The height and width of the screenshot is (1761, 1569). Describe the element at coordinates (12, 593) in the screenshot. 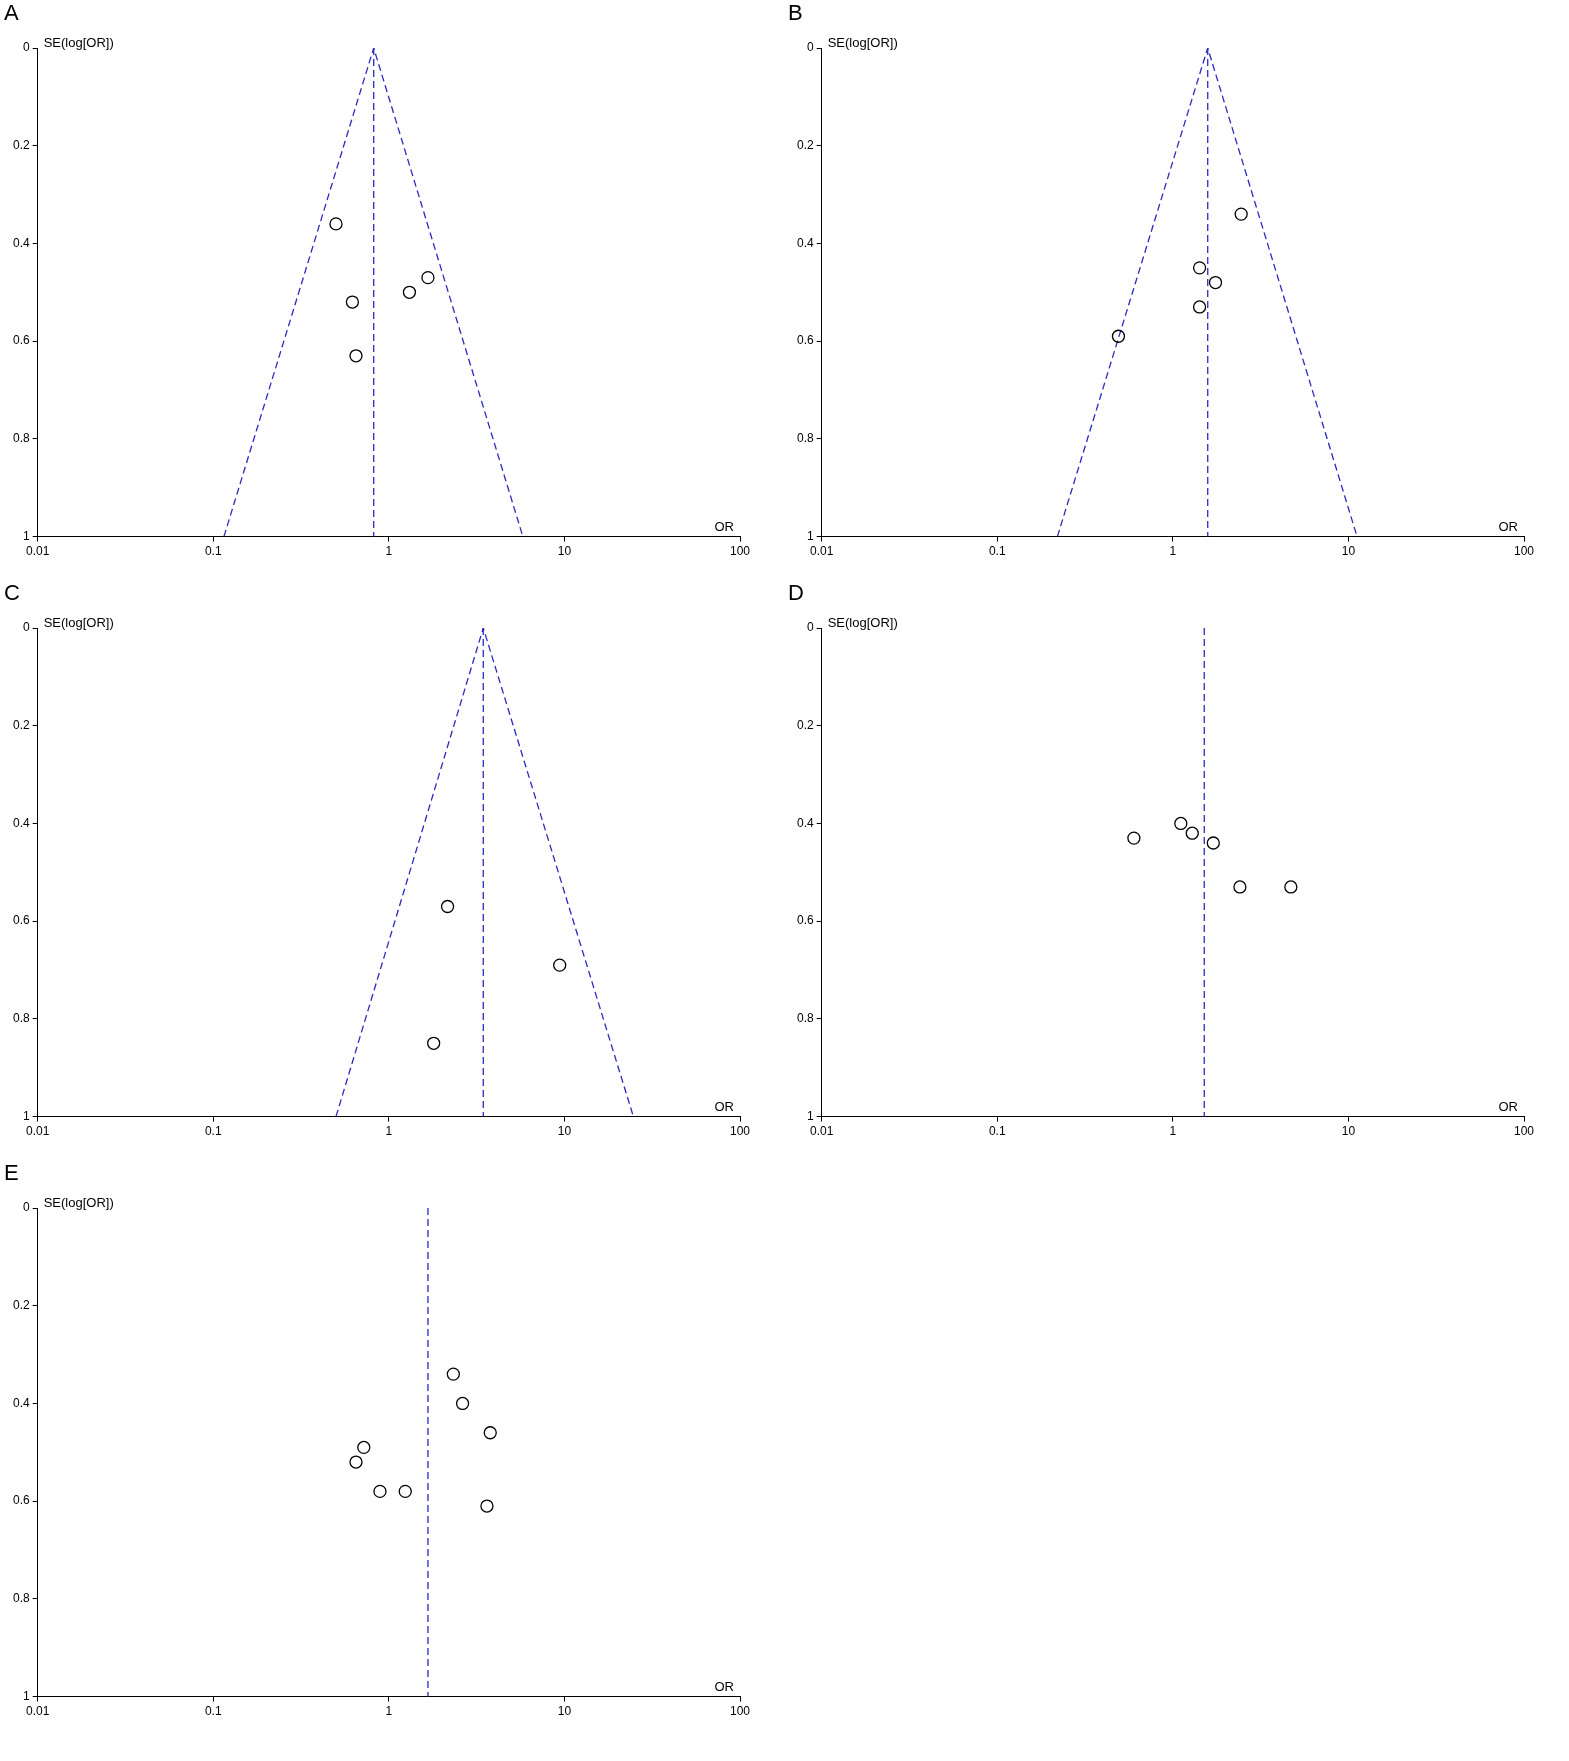

I see `chart-title: C` at that location.